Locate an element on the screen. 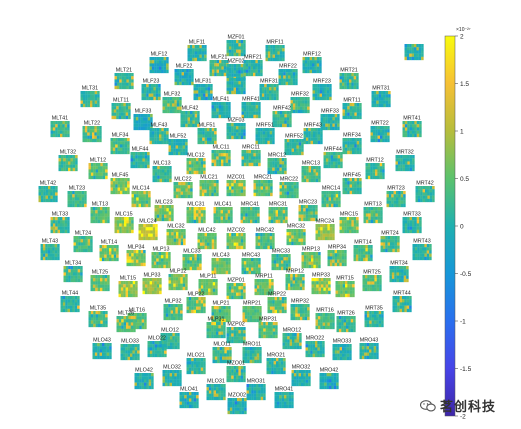 Image resolution: width=521 pixels, height=429 pixels. sensor-label: MZO02 is located at coordinates (237, 396).